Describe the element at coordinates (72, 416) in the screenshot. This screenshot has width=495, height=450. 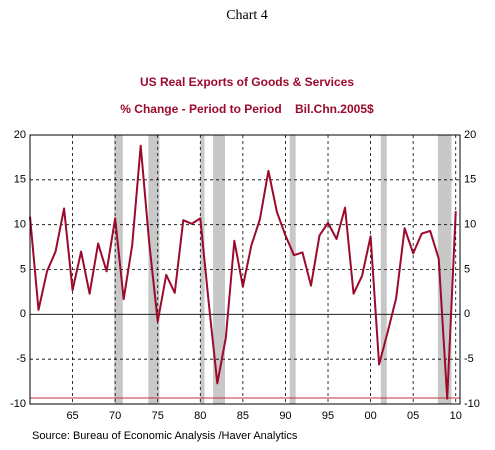
I see `x-tick-label: 65` at that location.